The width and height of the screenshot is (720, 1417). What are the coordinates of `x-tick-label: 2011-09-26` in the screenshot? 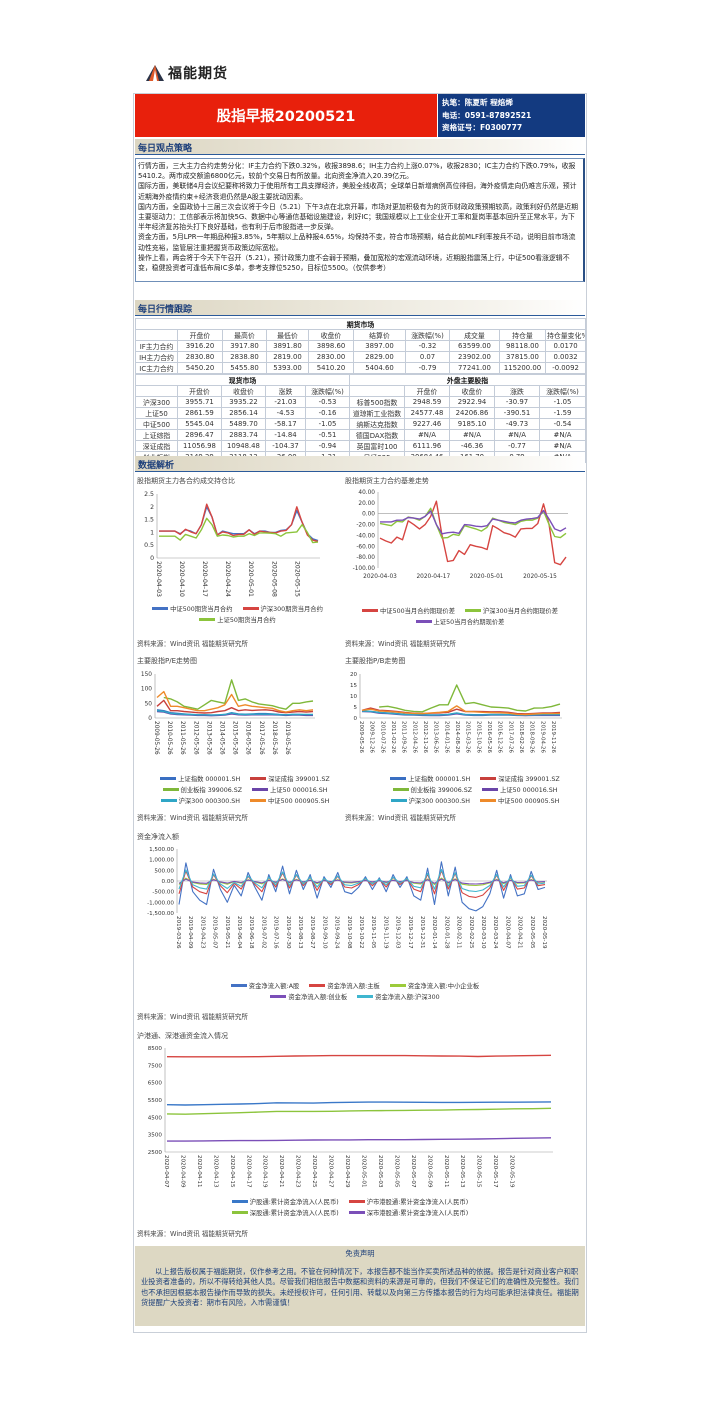 It's located at (404, 737).